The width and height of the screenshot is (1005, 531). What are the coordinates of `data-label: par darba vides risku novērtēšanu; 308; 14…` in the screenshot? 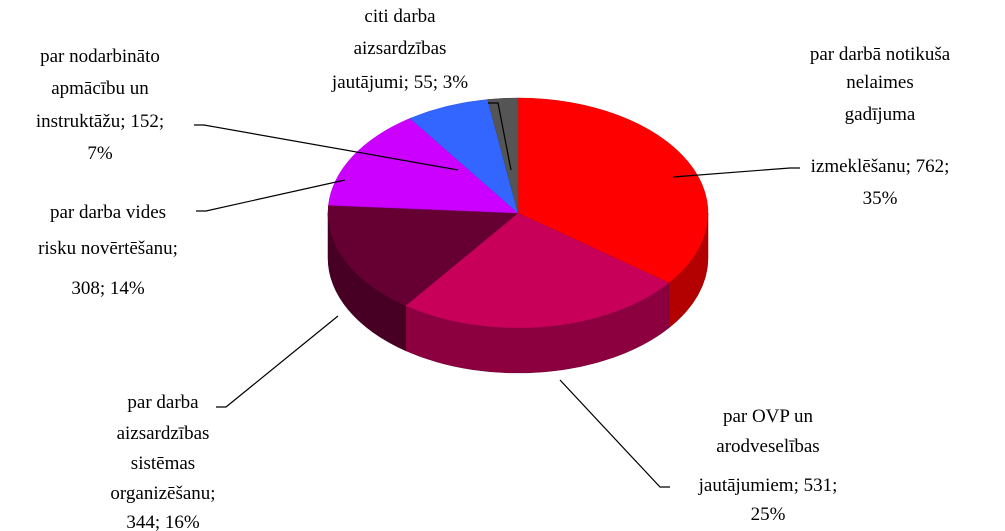 It's located at (108, 250).